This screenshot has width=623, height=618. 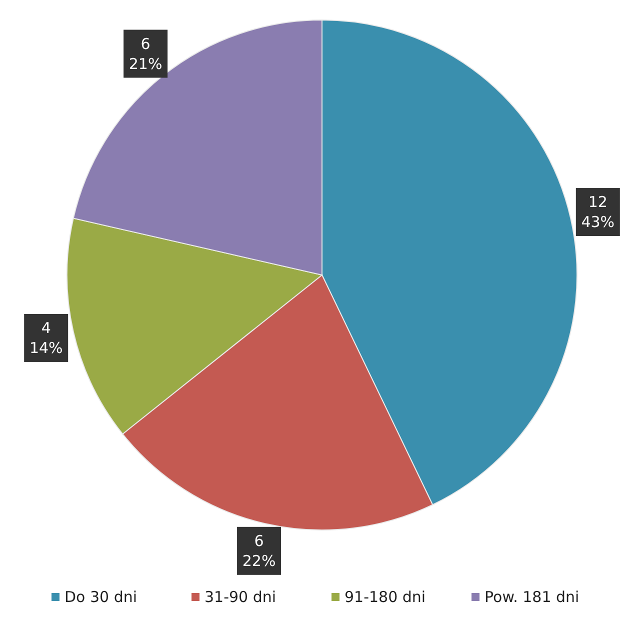 What do you see at coordinates (259, 551) in the screenshot?
I see `data-label: 6 22%` at bounding box center [259, 551].